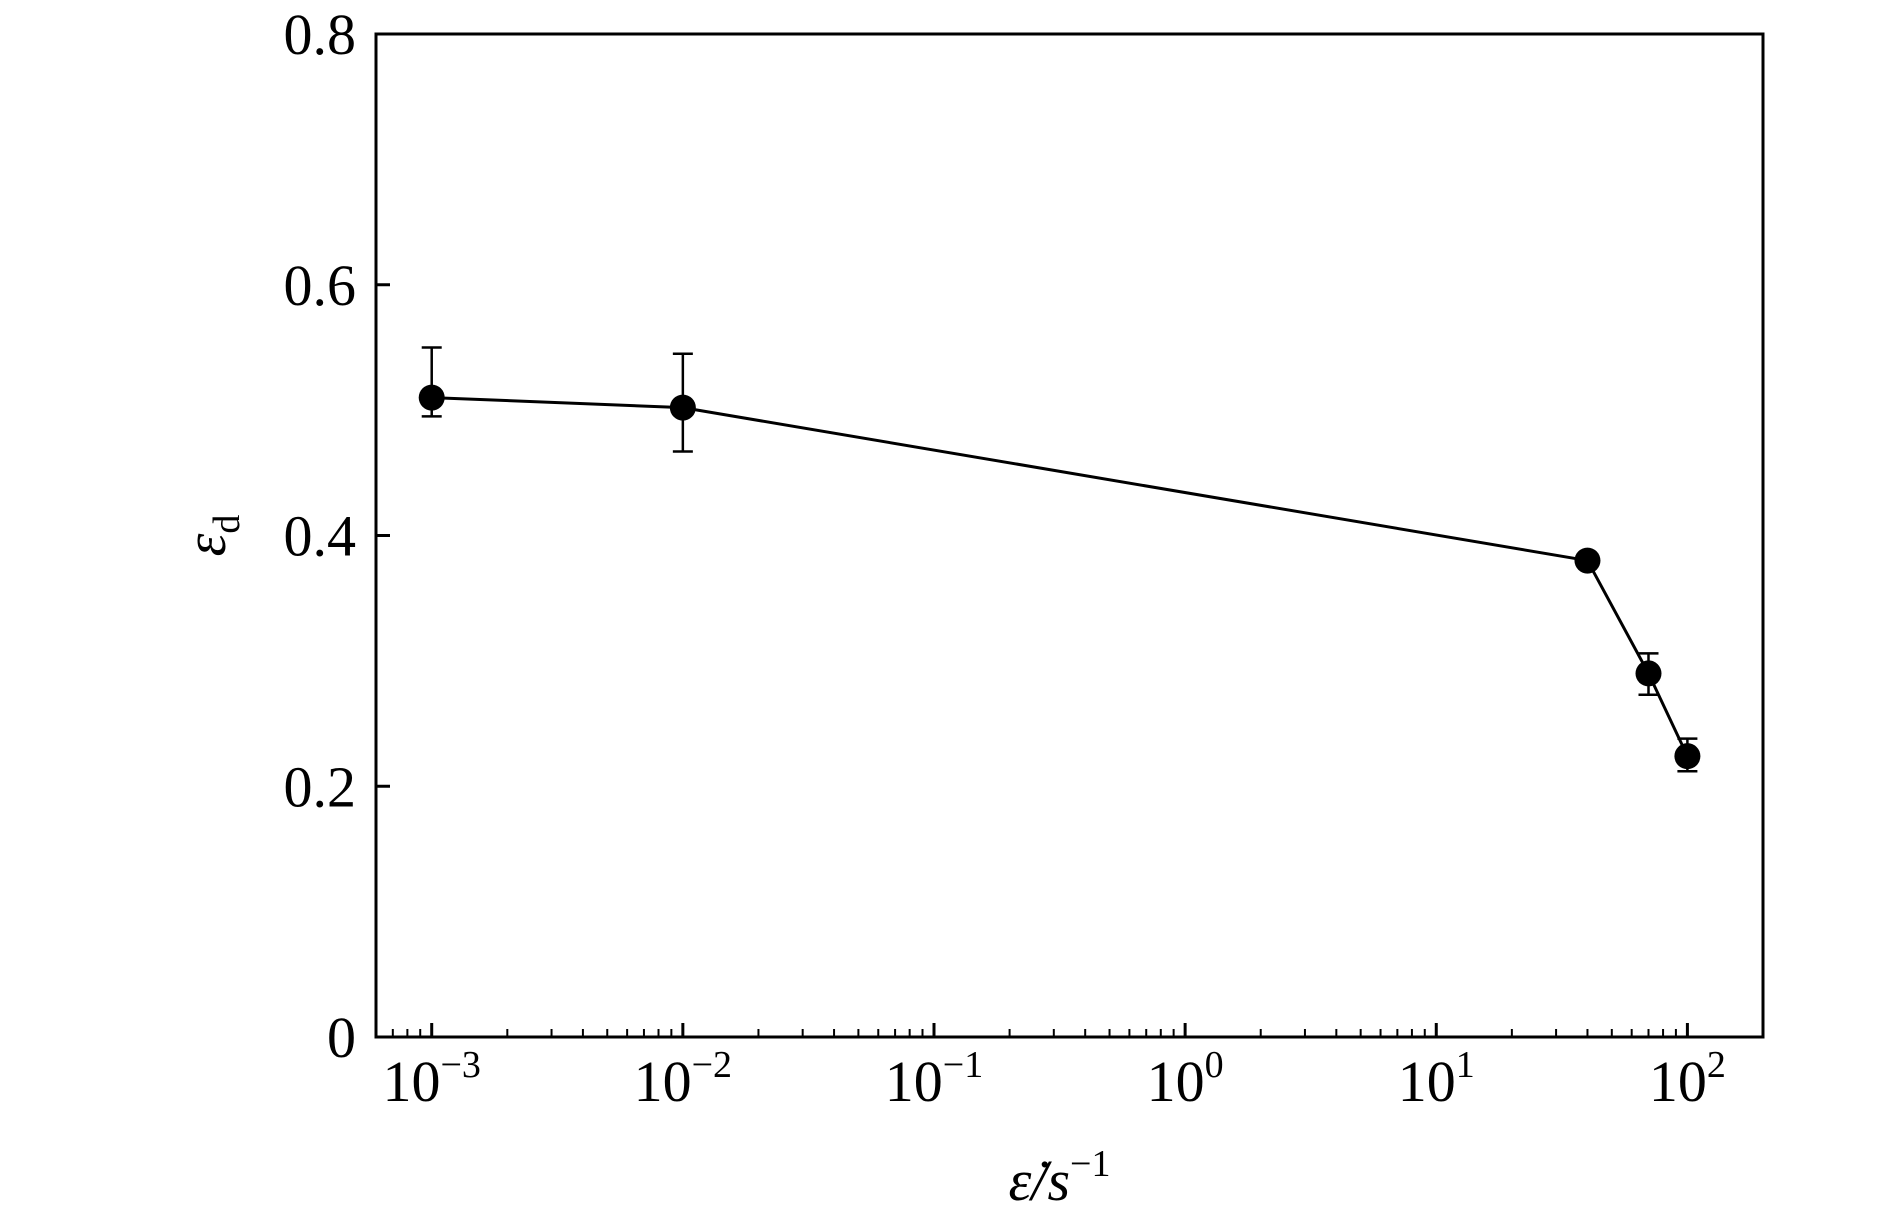 This screenshot has width=1890, height=1224. Describe the element at coordinates (963, 1065) in the screenshot. I see `x-tick-exponent: −1` at that location.